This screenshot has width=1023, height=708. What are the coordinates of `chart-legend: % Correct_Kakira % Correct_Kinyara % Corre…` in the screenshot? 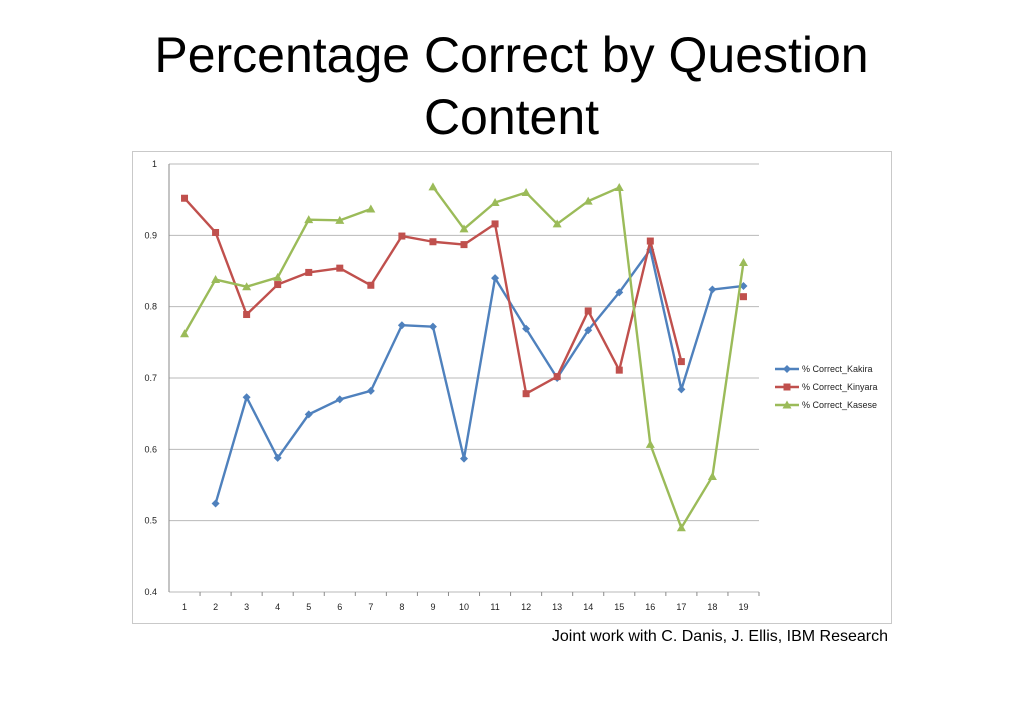 It's located at (826, 387).